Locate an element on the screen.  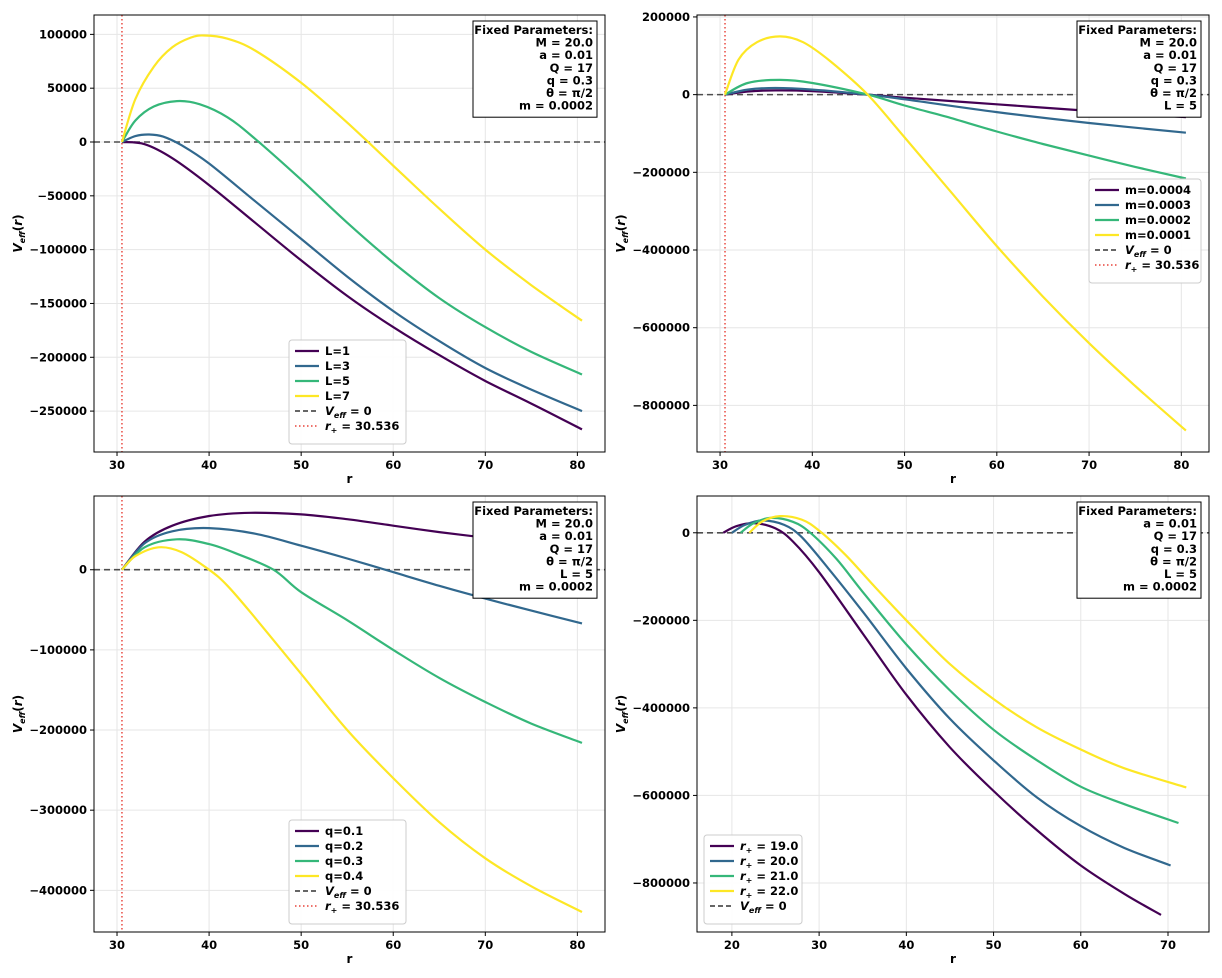
legend-label: r+ = 20.0 is located at coordinates (769, 862).